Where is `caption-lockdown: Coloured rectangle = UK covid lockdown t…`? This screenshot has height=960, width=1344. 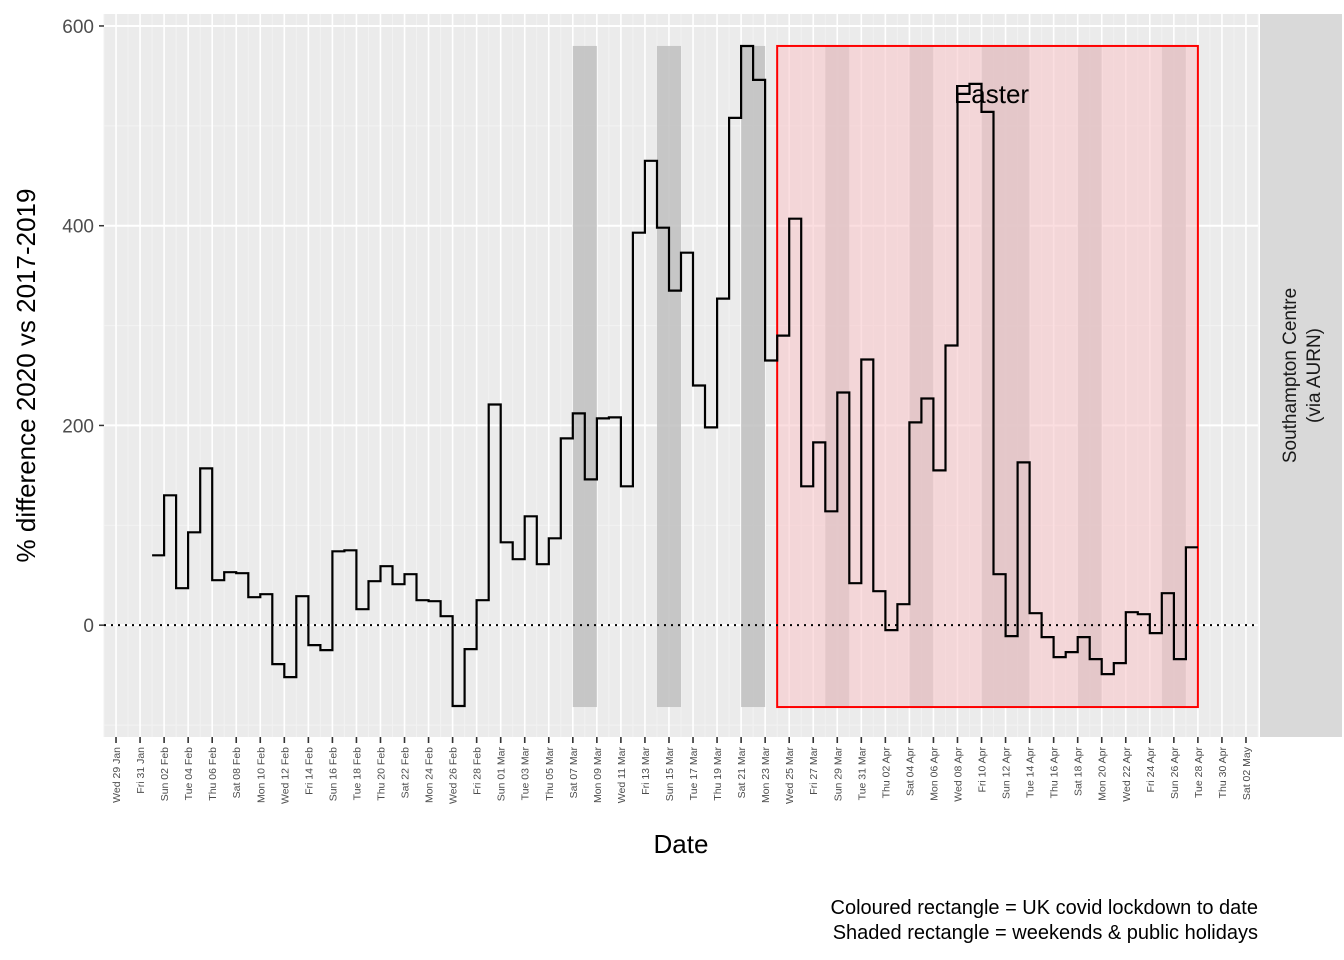
caption-lockdown: Coloured rectangle = UK covid lockdown t… is located at coordinates (1044, 908).